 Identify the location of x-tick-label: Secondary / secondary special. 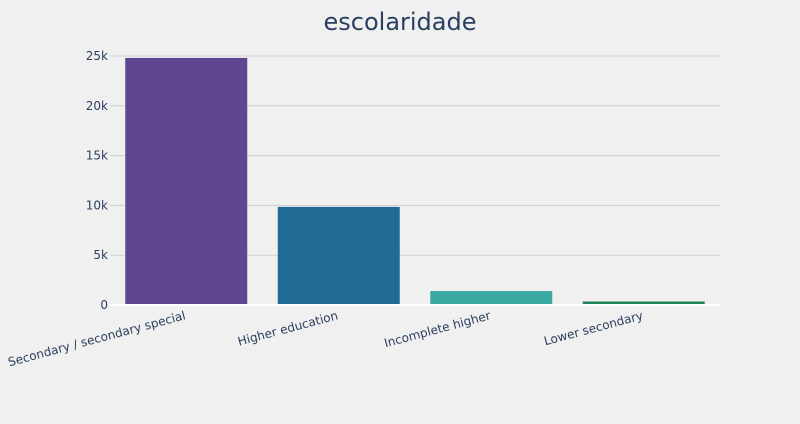
(97, 338).